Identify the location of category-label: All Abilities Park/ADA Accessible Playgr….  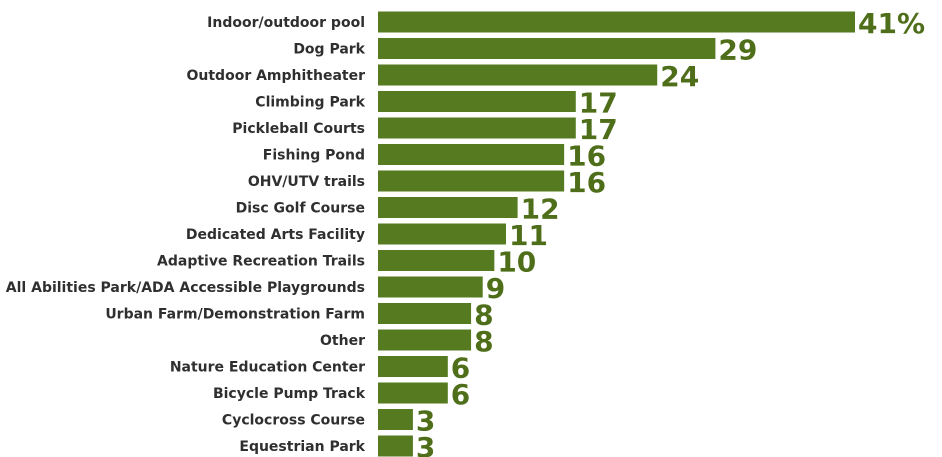
(185, 288).